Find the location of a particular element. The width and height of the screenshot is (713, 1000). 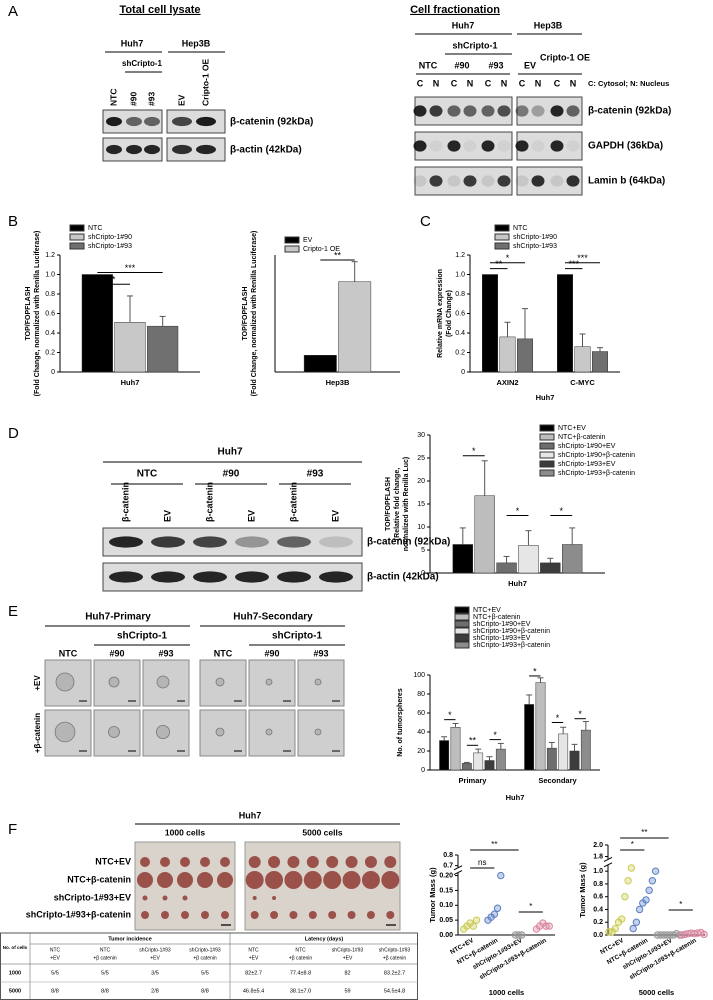

label: shCripto-1#93 is located at coordinates (205, 950).